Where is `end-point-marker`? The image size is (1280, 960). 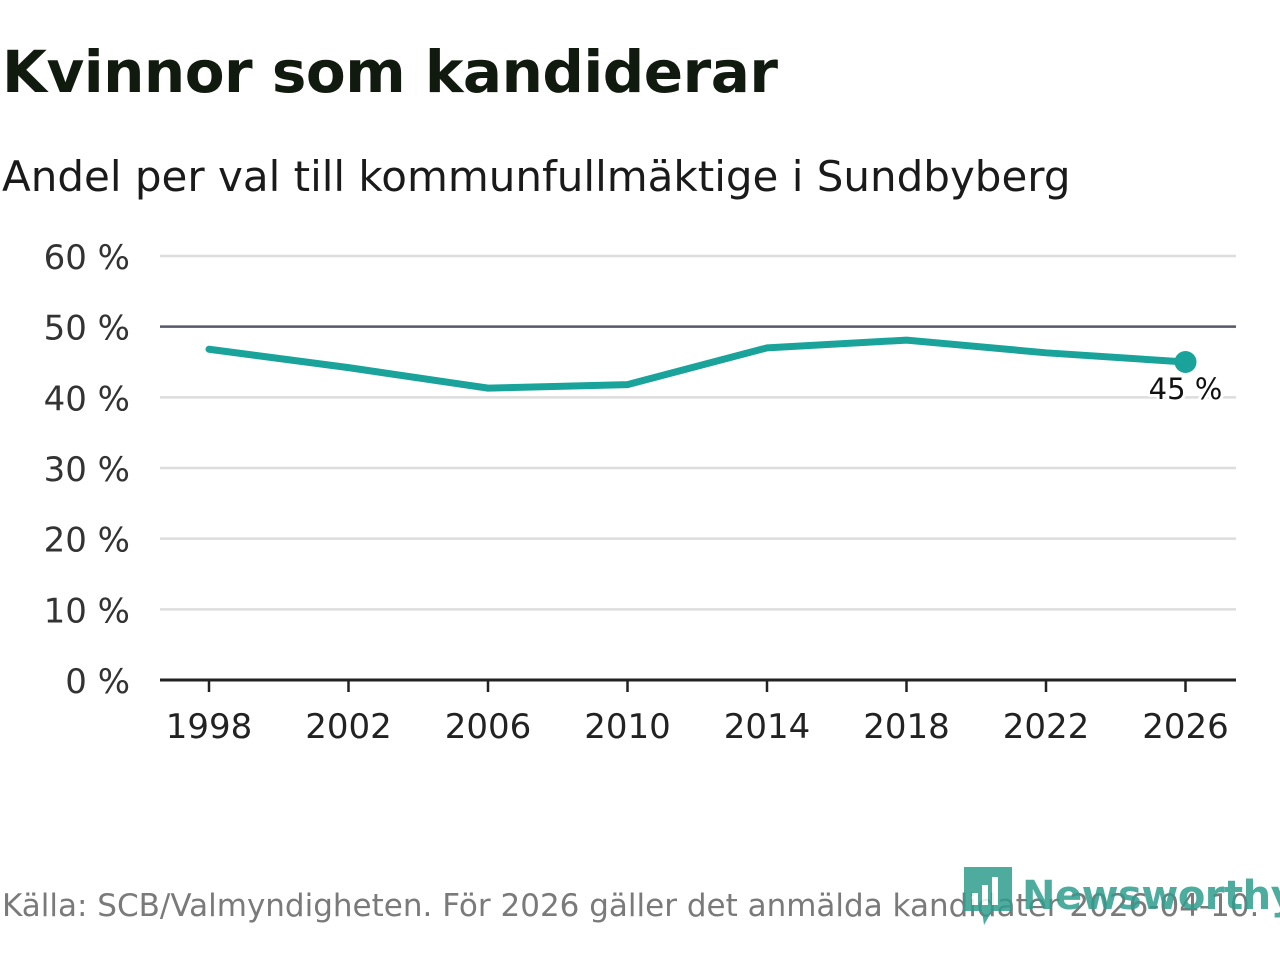 end-point-marker is located at coordinates (1185, 362).